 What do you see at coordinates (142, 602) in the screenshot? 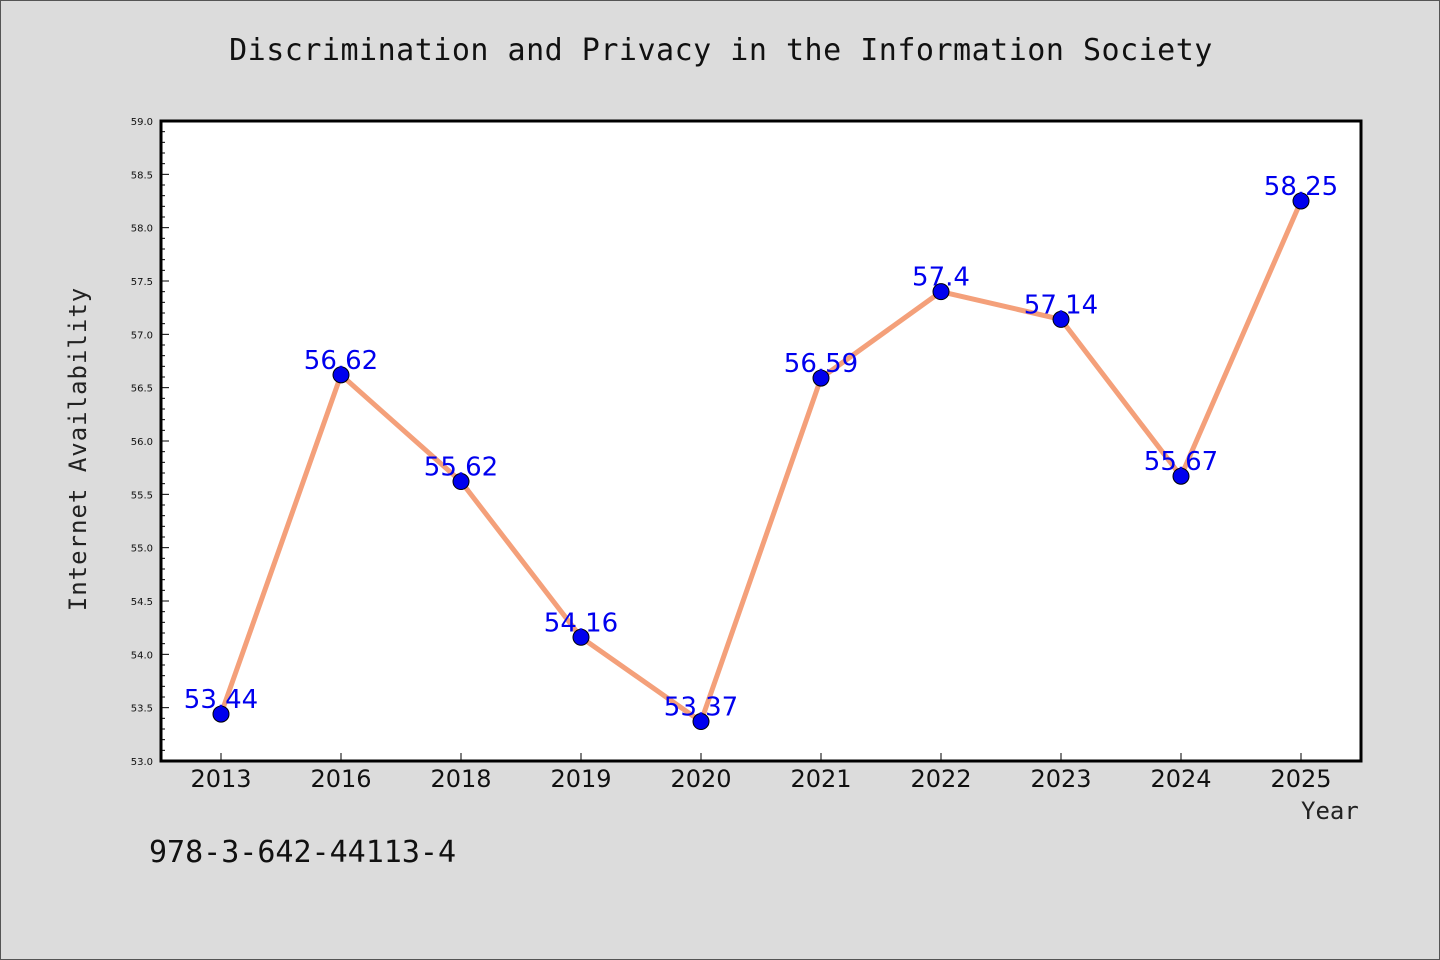
I see `y-tick-label: 54.5` at bounding box center [142, 602].